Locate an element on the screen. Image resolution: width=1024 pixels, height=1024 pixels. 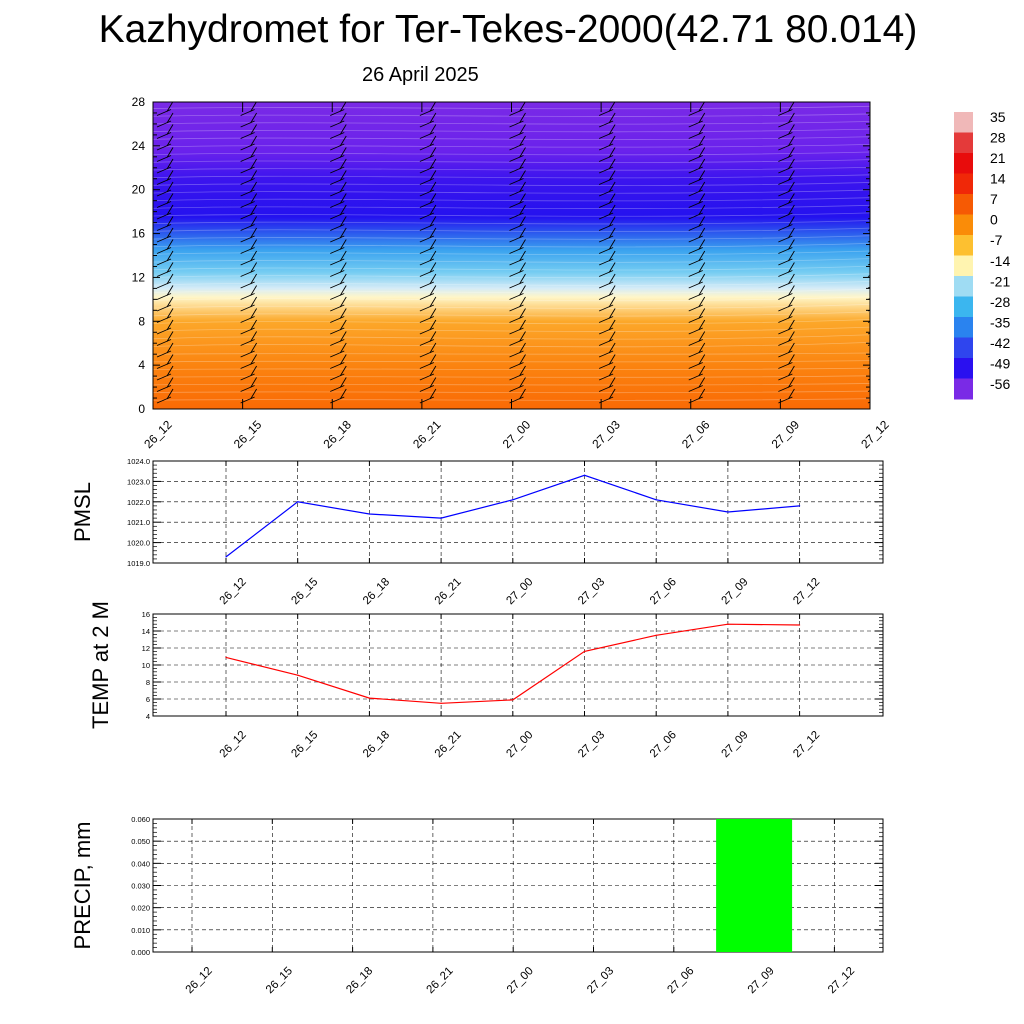
colorbar: 35 28 21 14 7 0 -7 -14 -21 -28 -35 -42 -49 -56 is located at coordinates (982, 254).